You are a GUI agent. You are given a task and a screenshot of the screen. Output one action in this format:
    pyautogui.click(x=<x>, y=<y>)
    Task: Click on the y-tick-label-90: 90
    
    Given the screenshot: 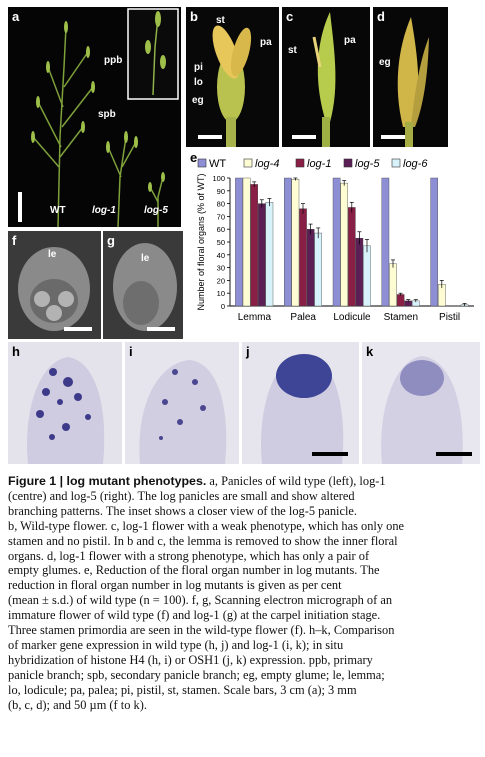 What is the action you would take?
    pyautogui.click(x=221, y=191)
    